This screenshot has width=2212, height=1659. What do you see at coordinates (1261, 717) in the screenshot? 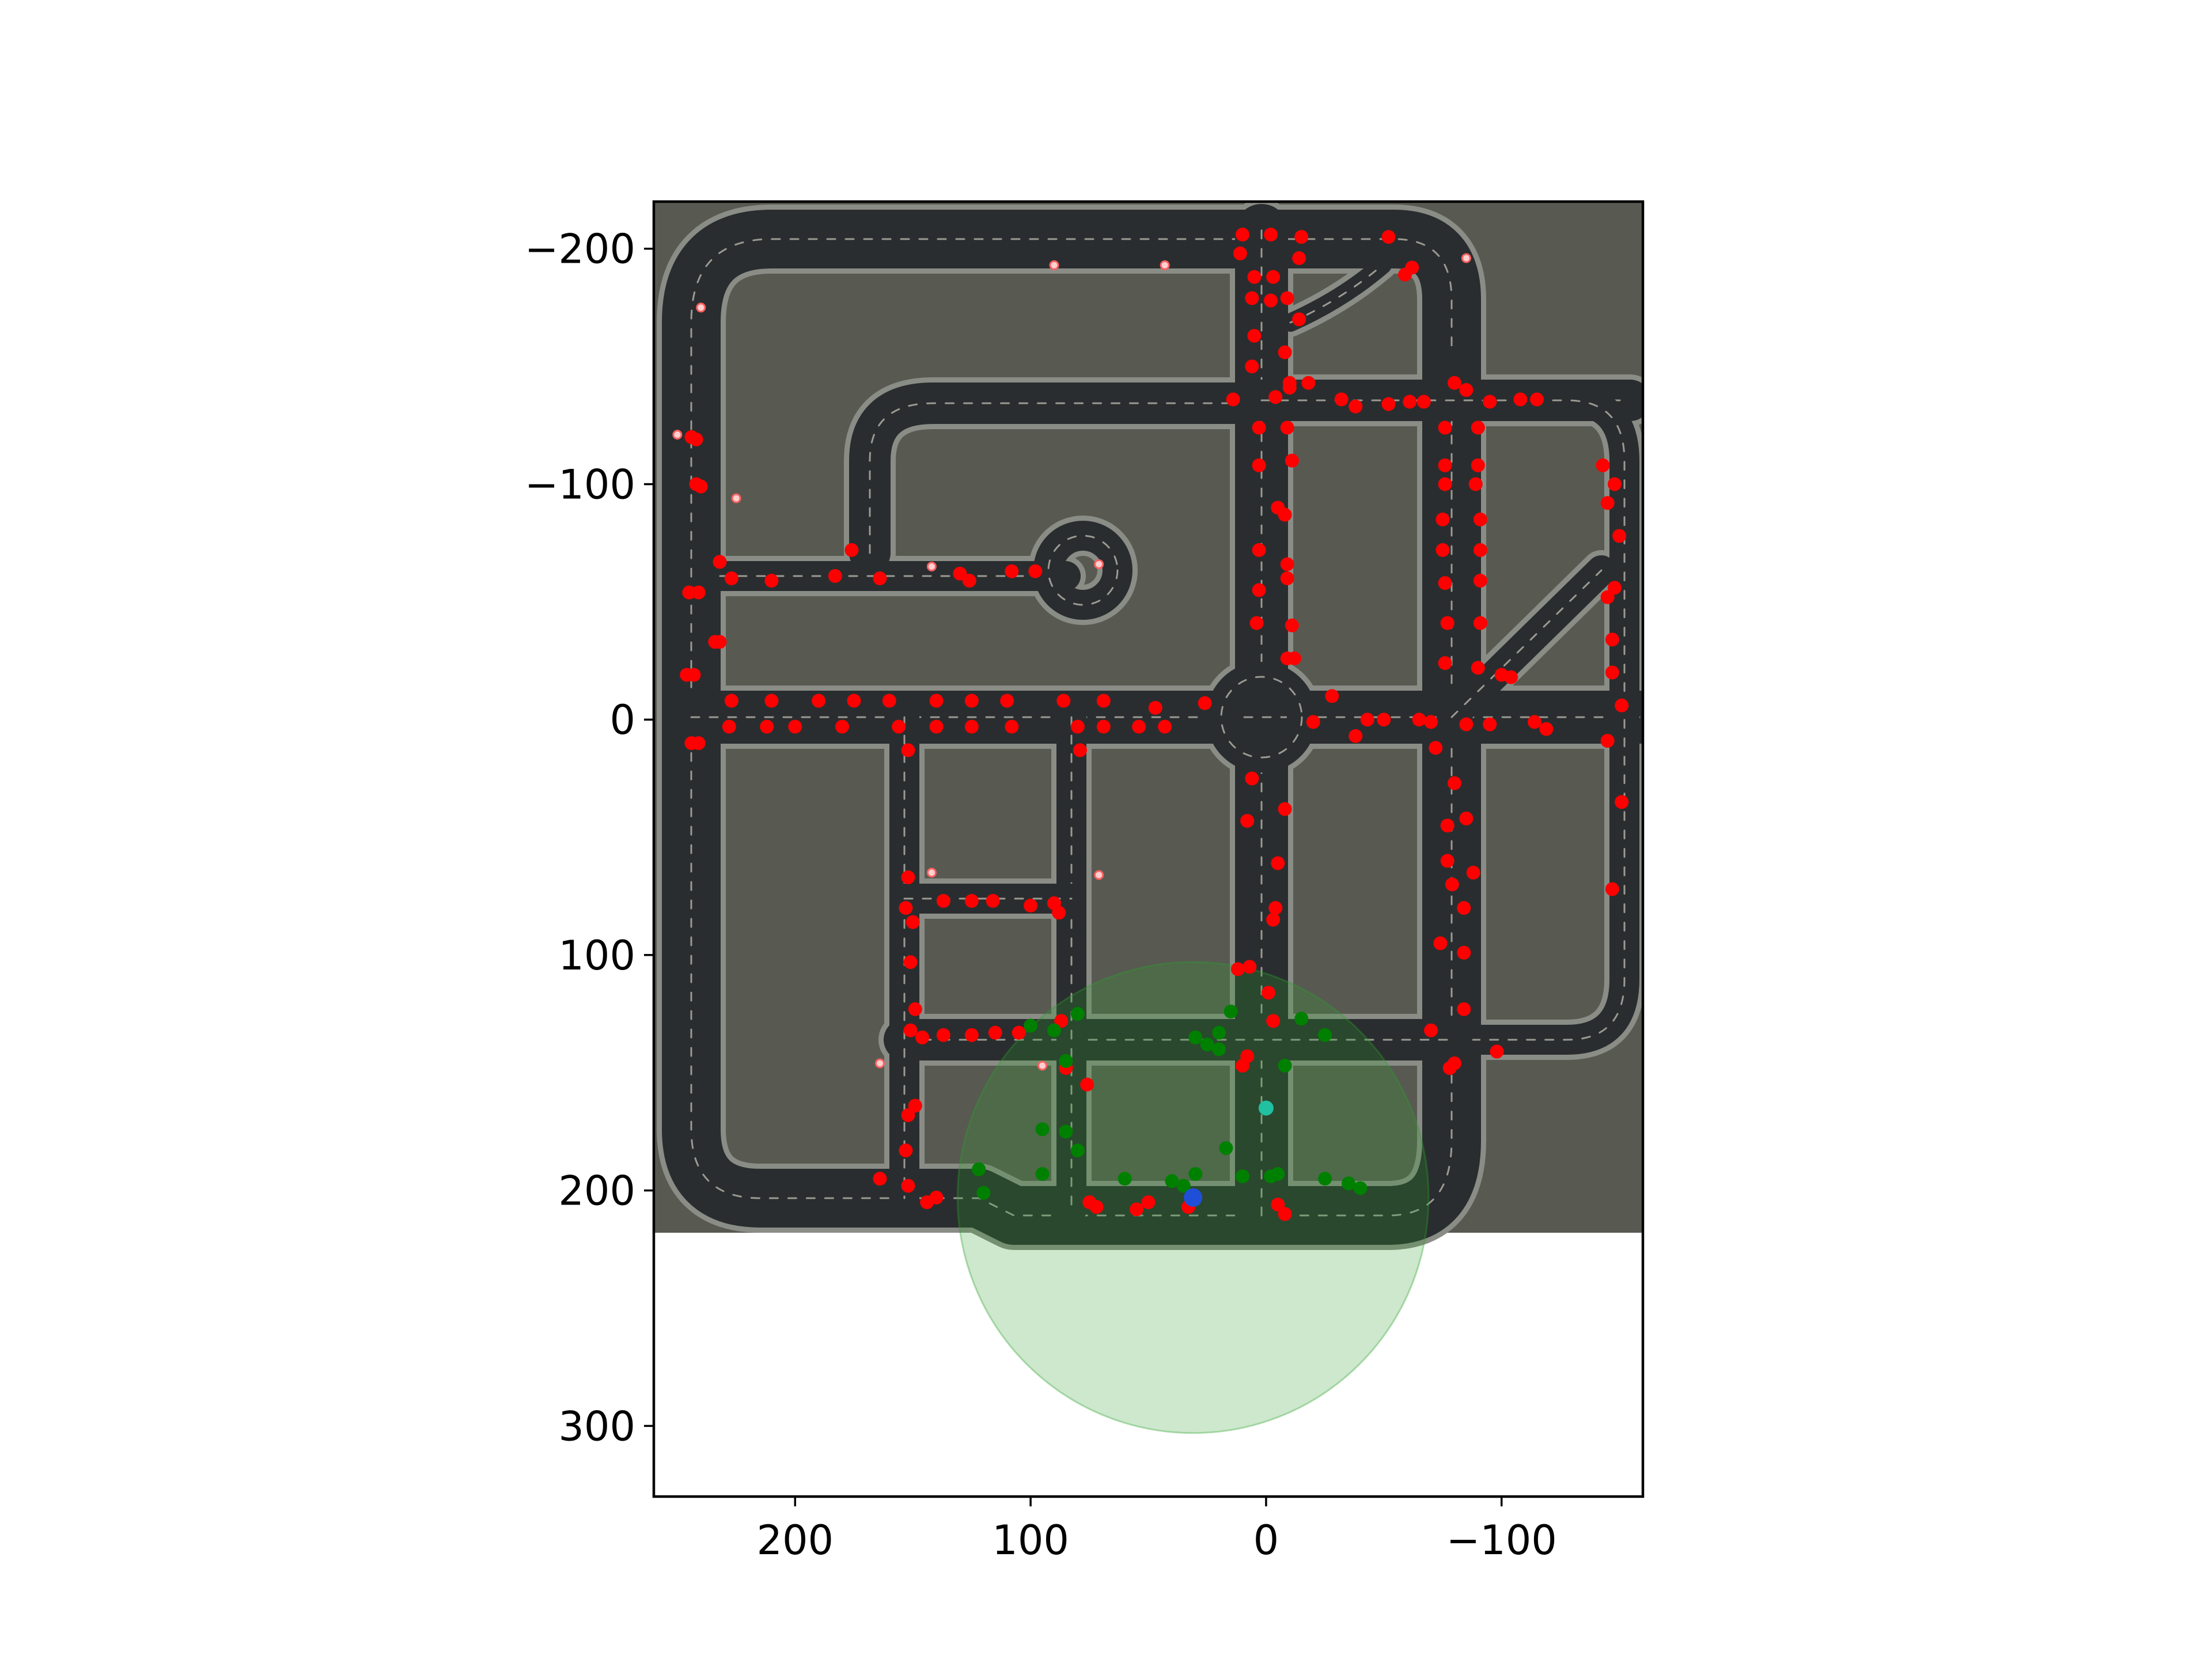
I see `roundabout-lane-marking` at bounding box center [1261, 717].